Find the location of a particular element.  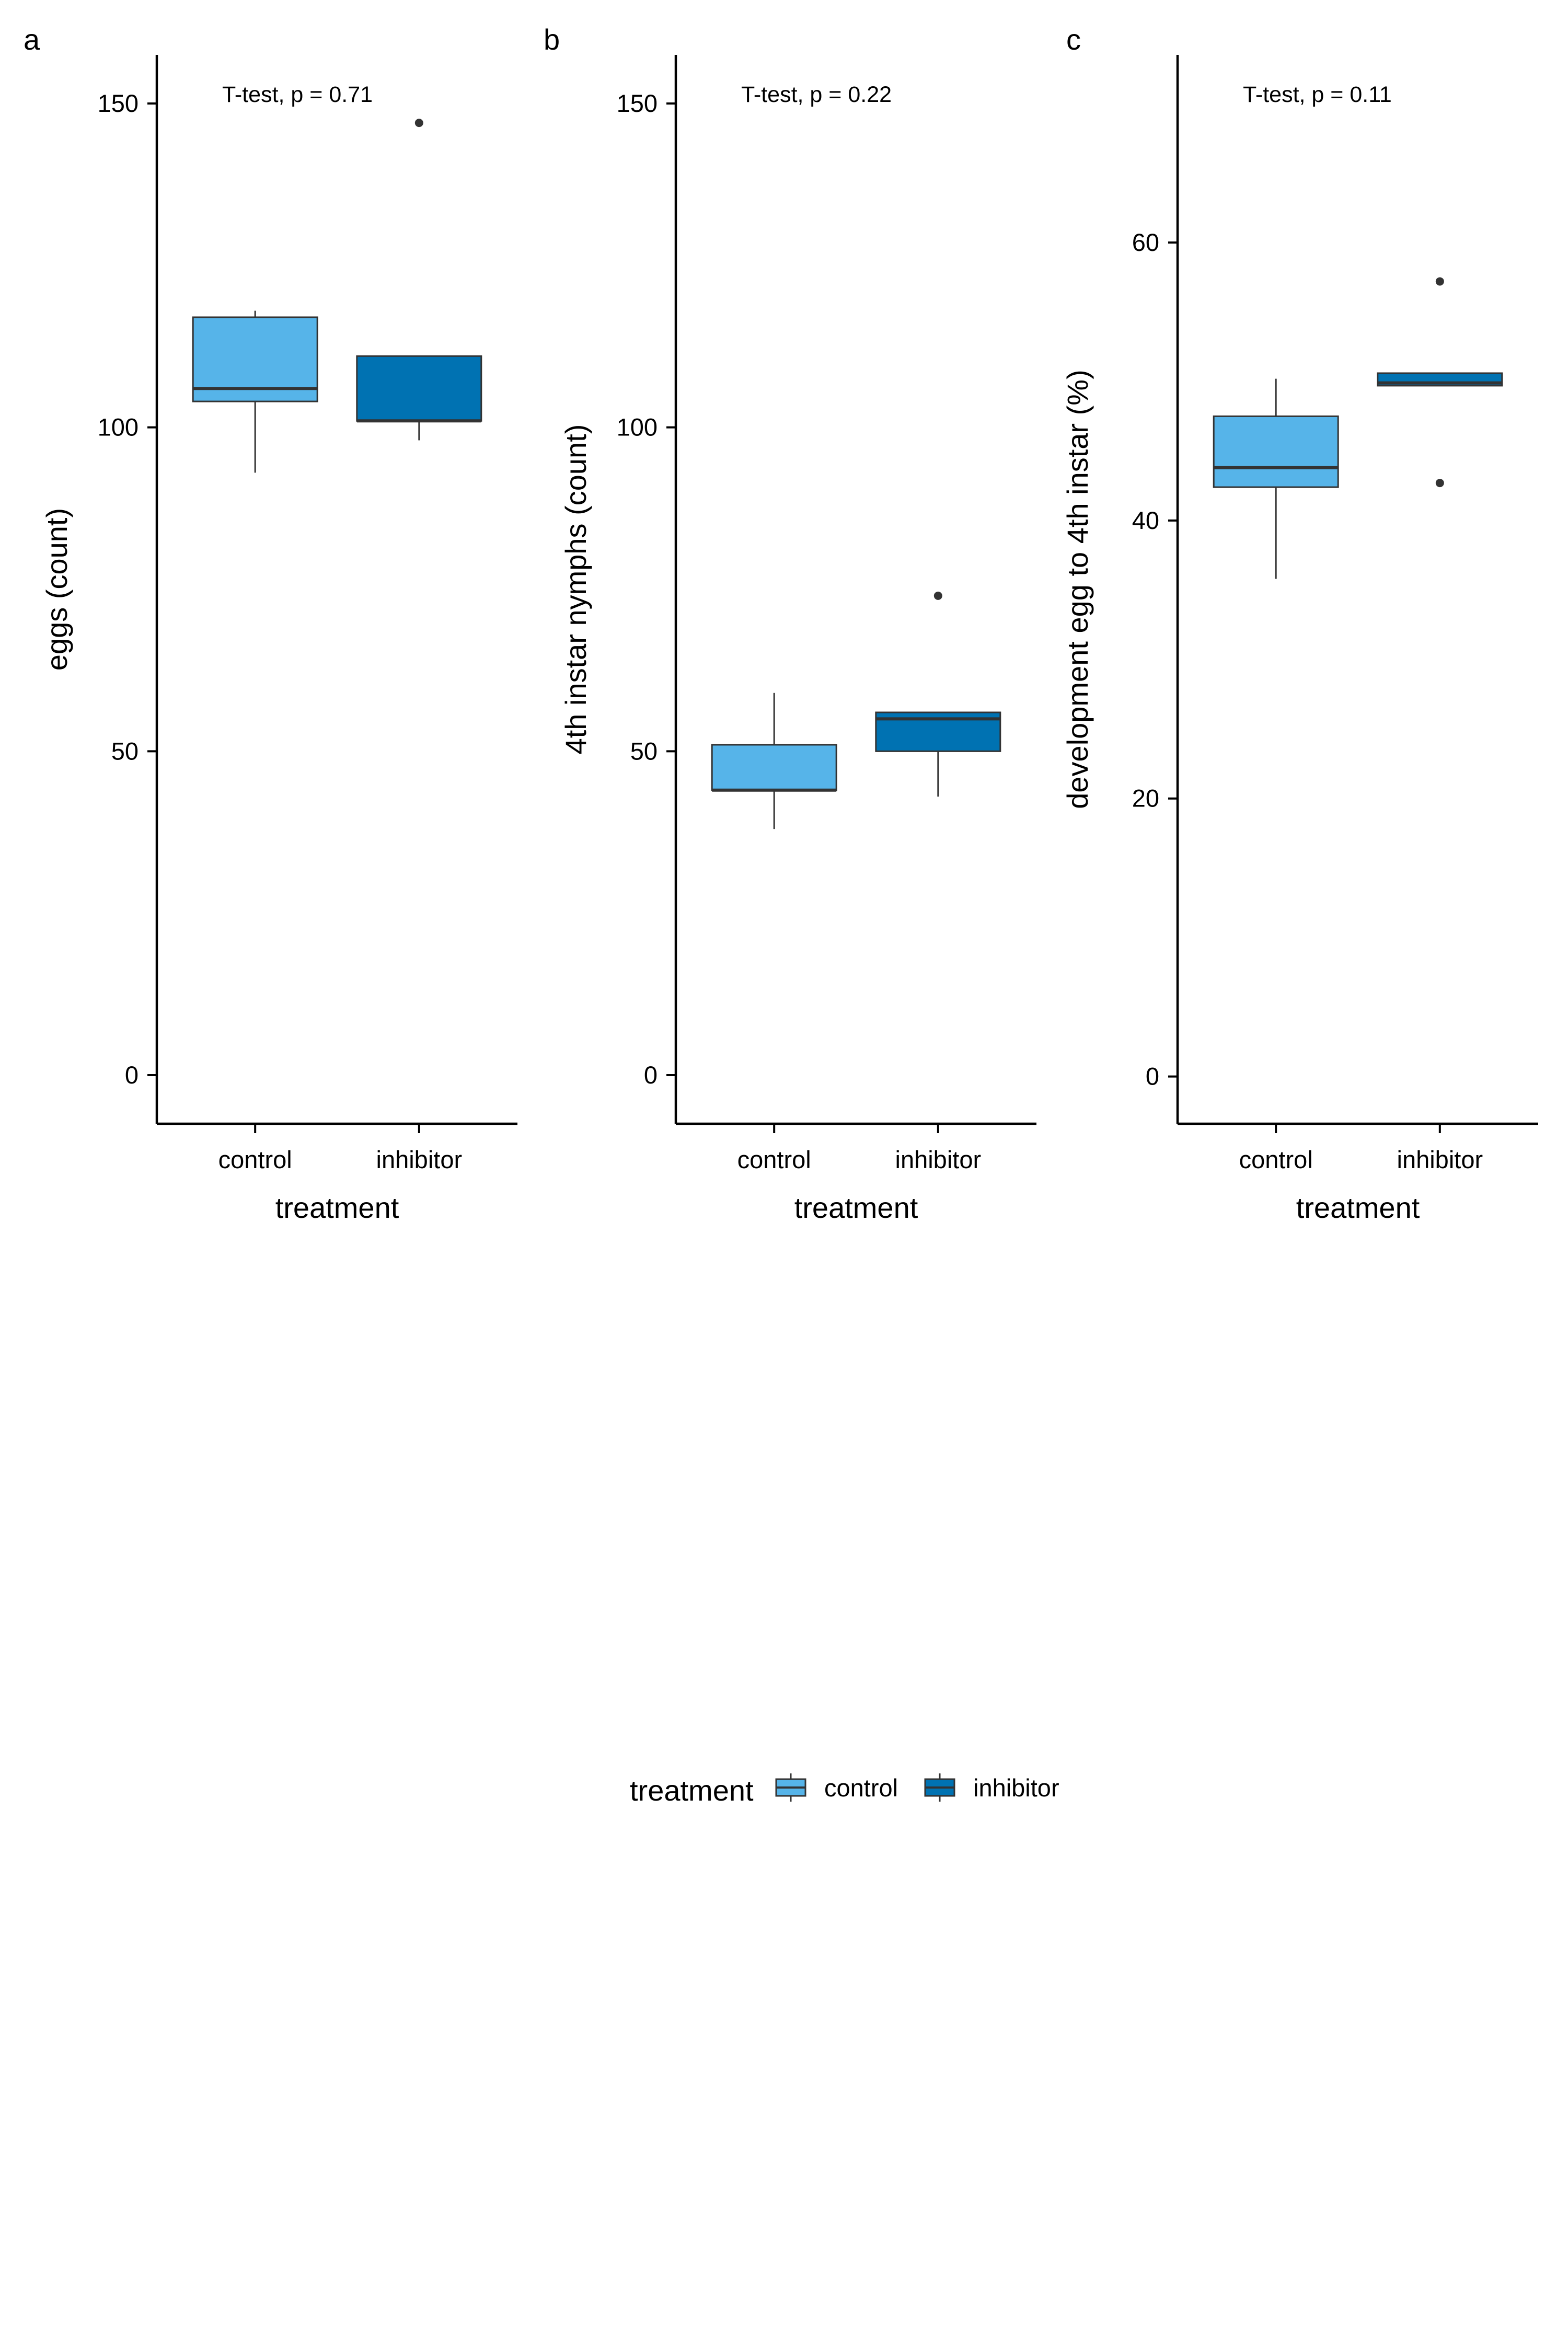

y-axis-title: eggs (count) is located at coordinates (56, 589).